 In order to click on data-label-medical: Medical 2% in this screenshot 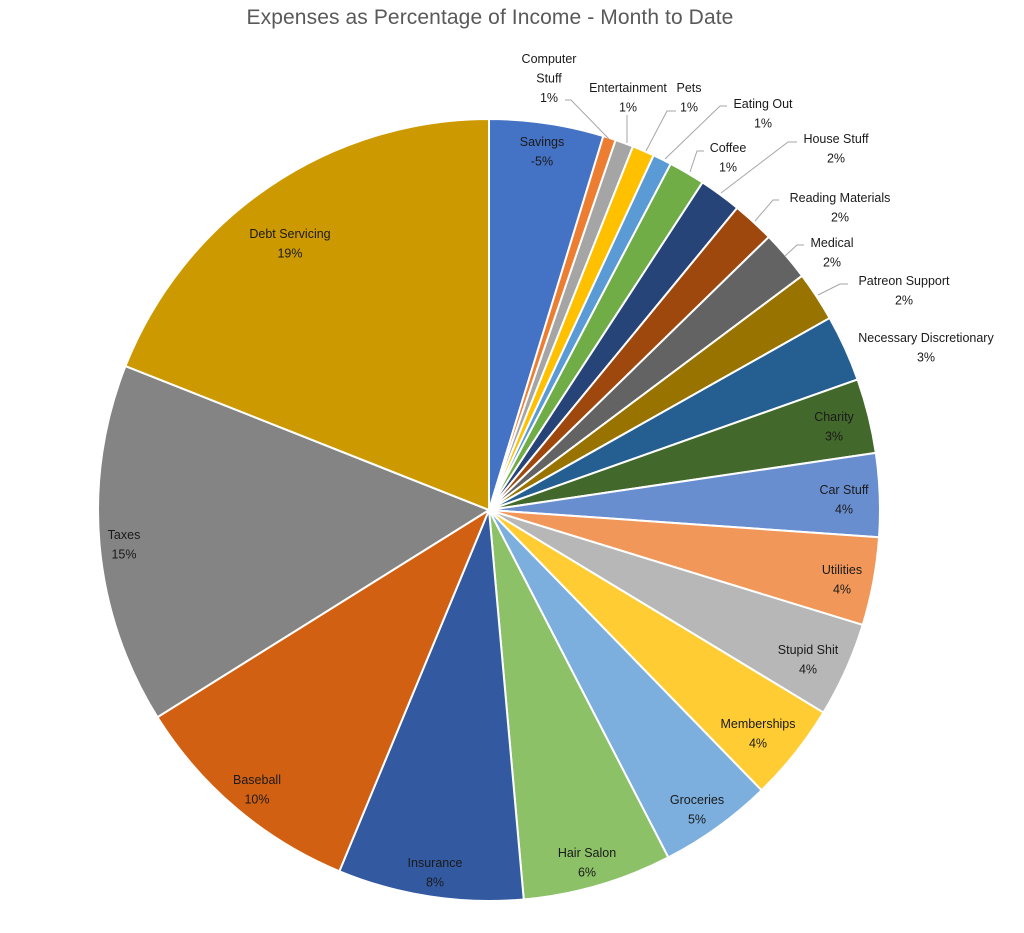, I will do `click(831, 253)`.